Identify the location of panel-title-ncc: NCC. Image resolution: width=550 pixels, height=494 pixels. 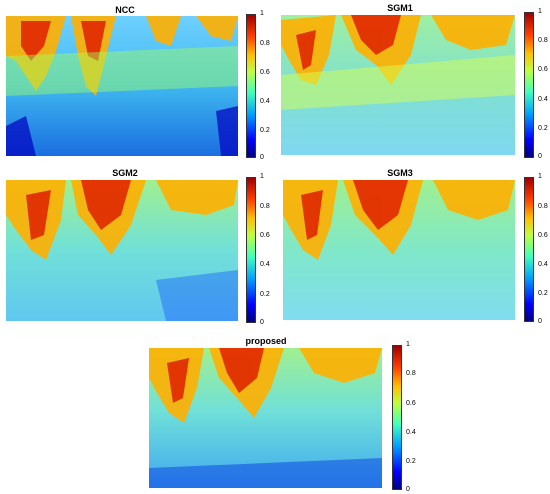
(125, 10).